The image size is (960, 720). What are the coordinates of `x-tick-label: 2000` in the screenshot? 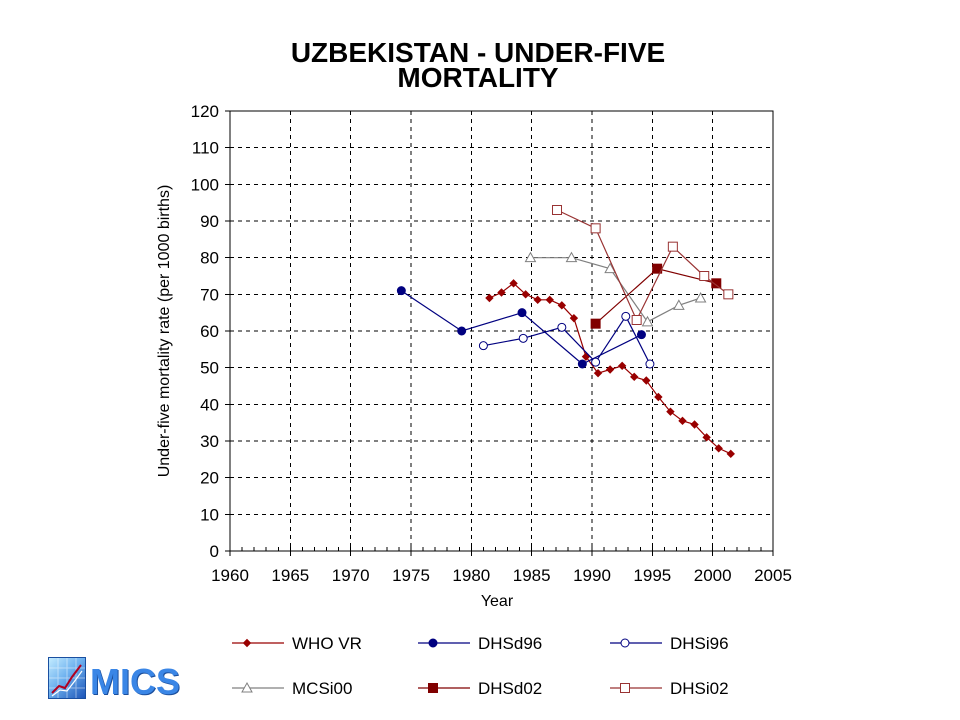 It's located at (713, 575).